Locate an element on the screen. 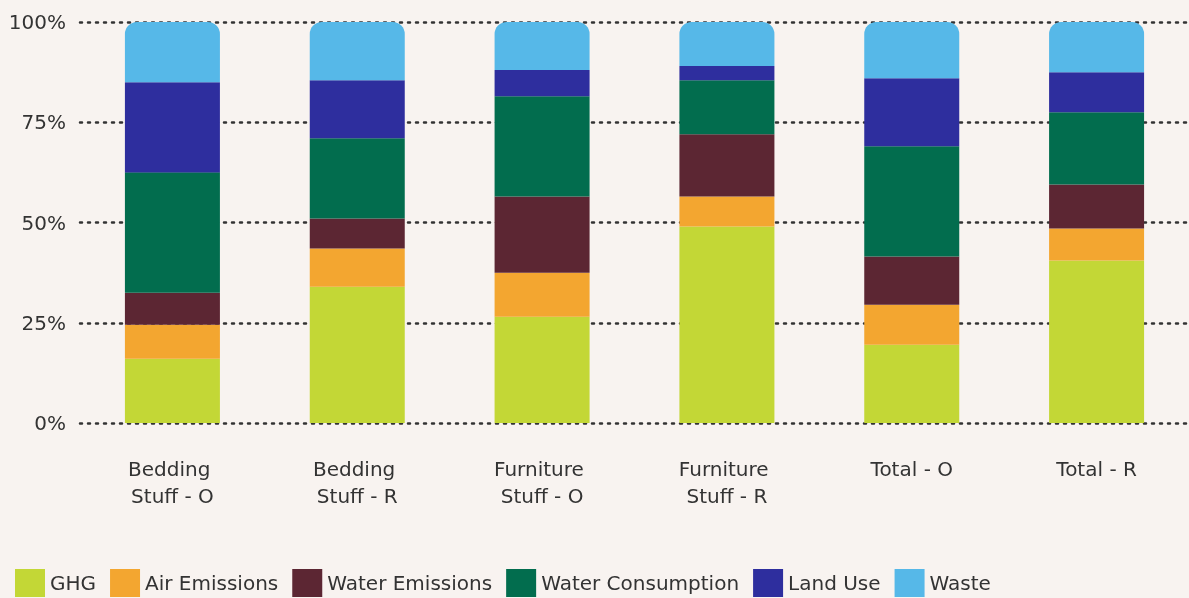  legend-label: Waste is located at coordinates (960, 583).